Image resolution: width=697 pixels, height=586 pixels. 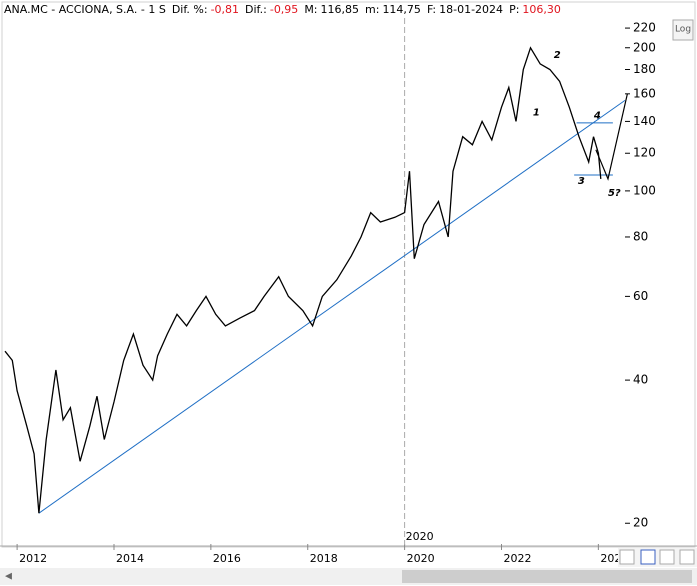 What do you see at coordinates (8, 577) in the screenshot?
I see `scroll-left: ◀` at bounding box center [8, 577].